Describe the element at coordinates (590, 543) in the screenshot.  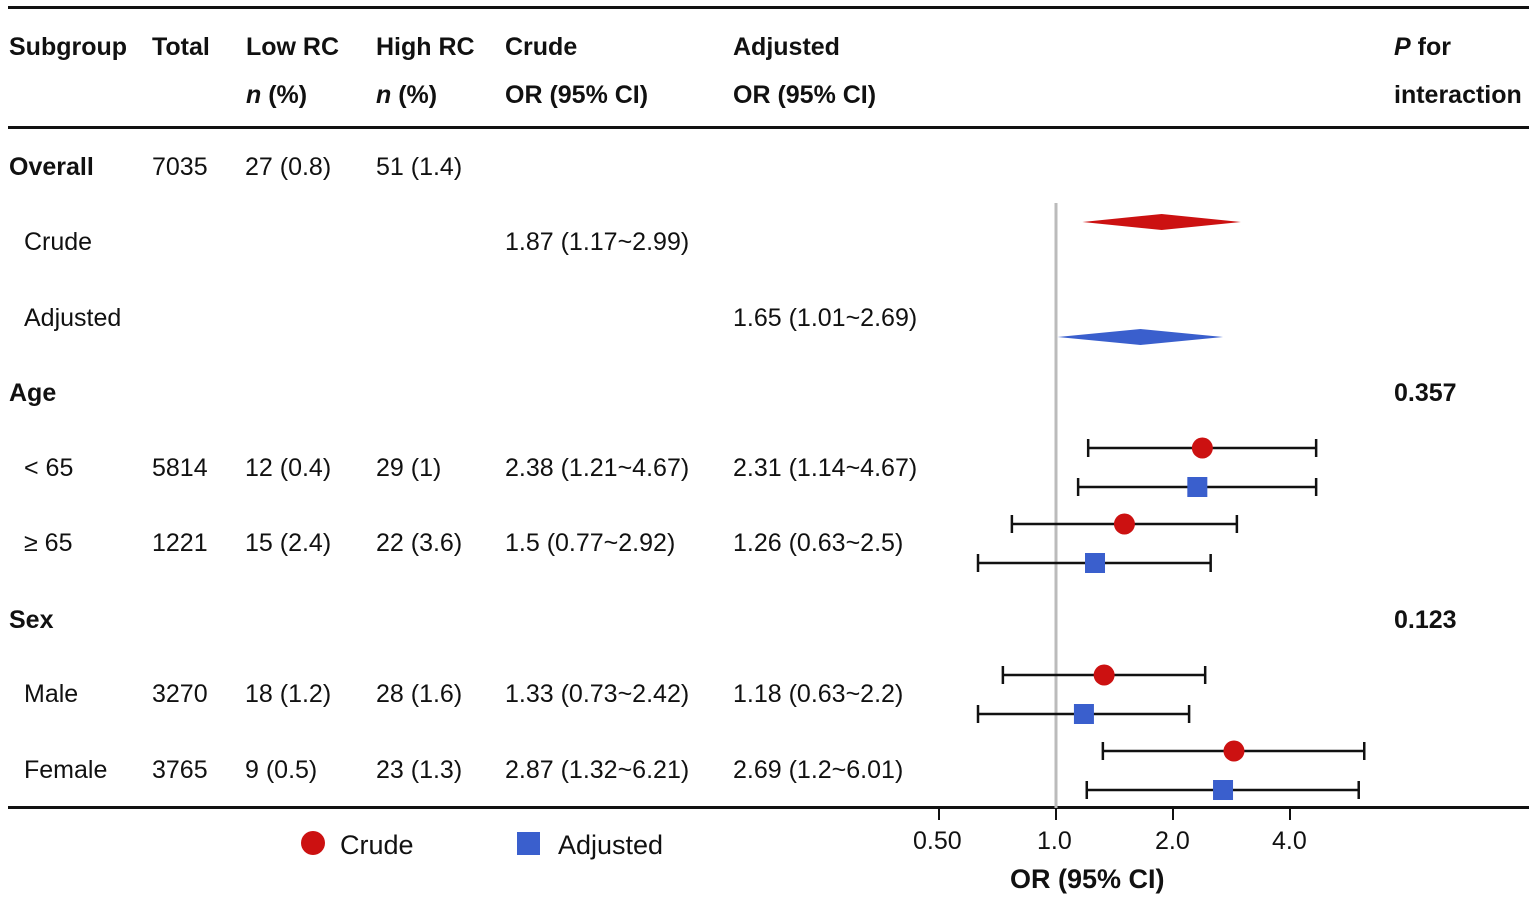
I see `row-crude-age-ge65: 1.5 (0.77~2.92)` at that location.